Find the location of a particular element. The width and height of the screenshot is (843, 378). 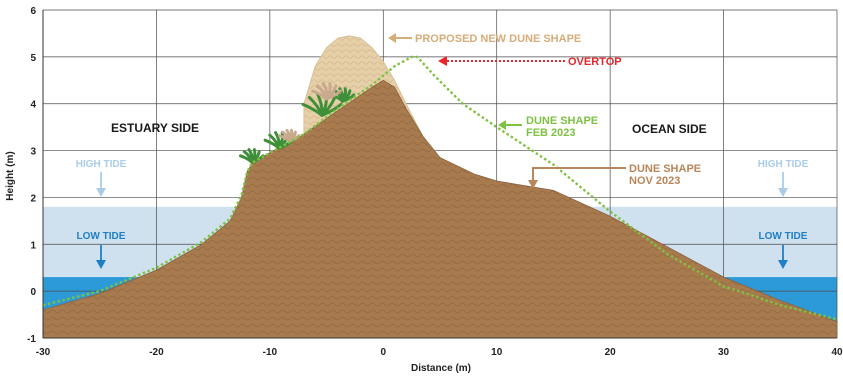

proposed-annotation: PROPOSED NEW DUNE SHAPE is located at coordinates (484, 39).